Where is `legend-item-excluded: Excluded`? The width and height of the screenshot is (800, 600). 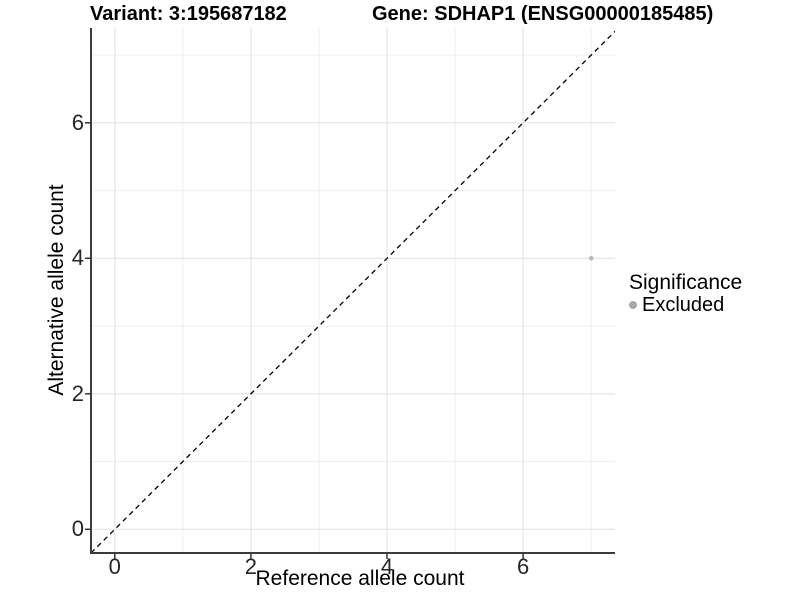
legend-item-excluded: Excluded is located at coordinates (685, 305).